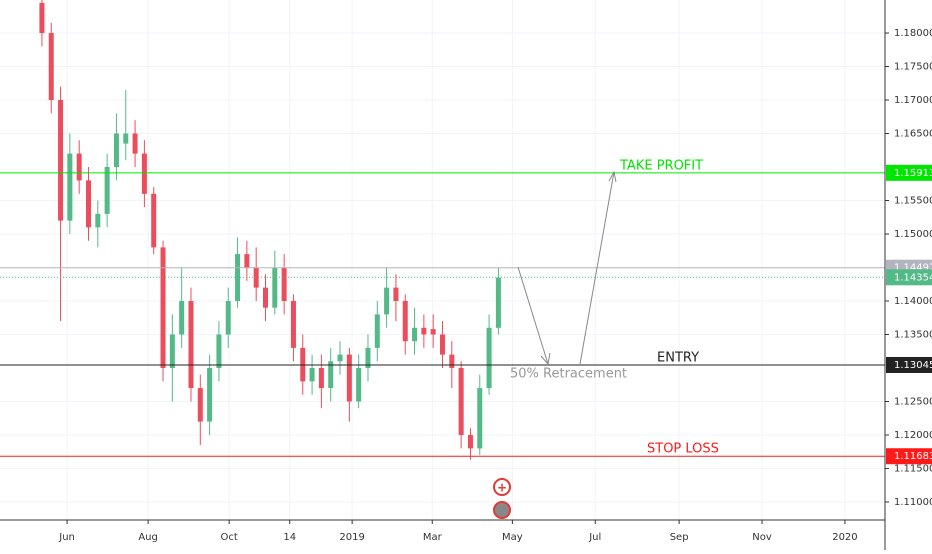  I want to click on level-label: ENTRY, so click(678, 357).